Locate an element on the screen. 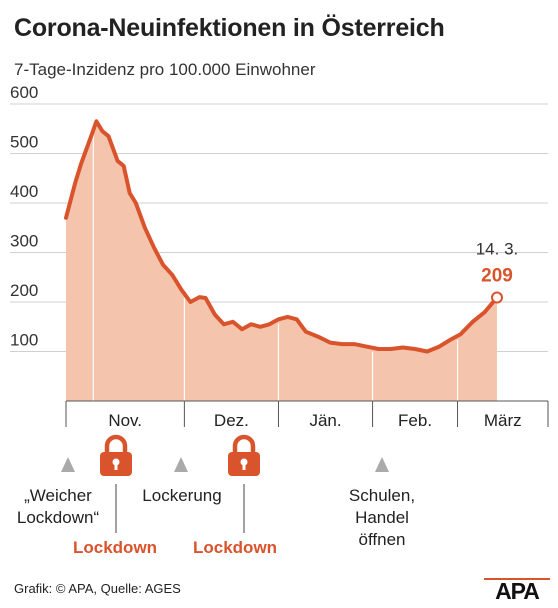 Image resolution: width=558 pixels, height=608 pixels. x-tick-label: Feb. is located at coordinates (415, 420).